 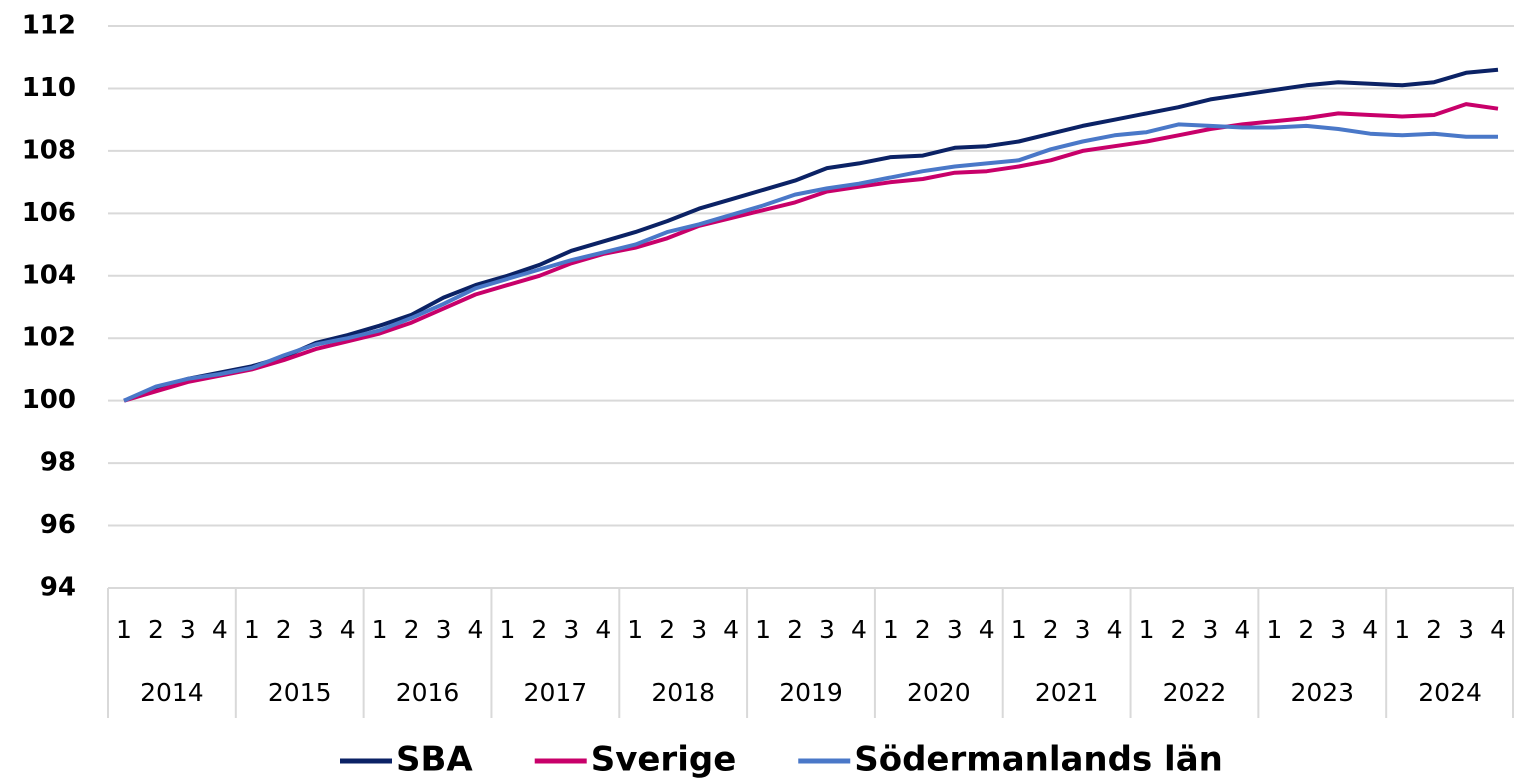 What do you see at coordinates (49, 275) in the screenshot?
I see `y-tick-label: 104` at bounding box center [49, 275].